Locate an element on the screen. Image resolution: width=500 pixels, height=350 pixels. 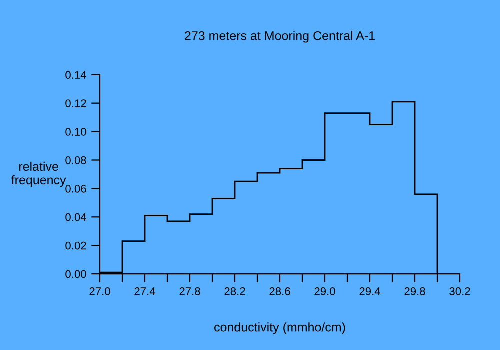
chart-title: 273 meters at Mooring Central A-1 is located at coordinates (280, 37).